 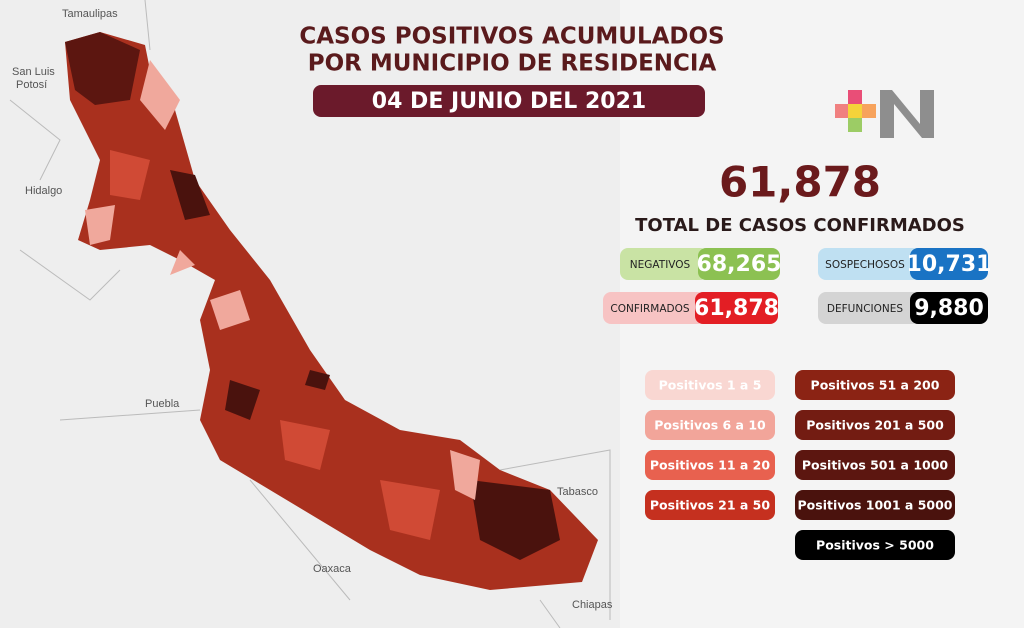 I want to click on legend-label: Positivos 11 a 20, so click(x=710, y=465).